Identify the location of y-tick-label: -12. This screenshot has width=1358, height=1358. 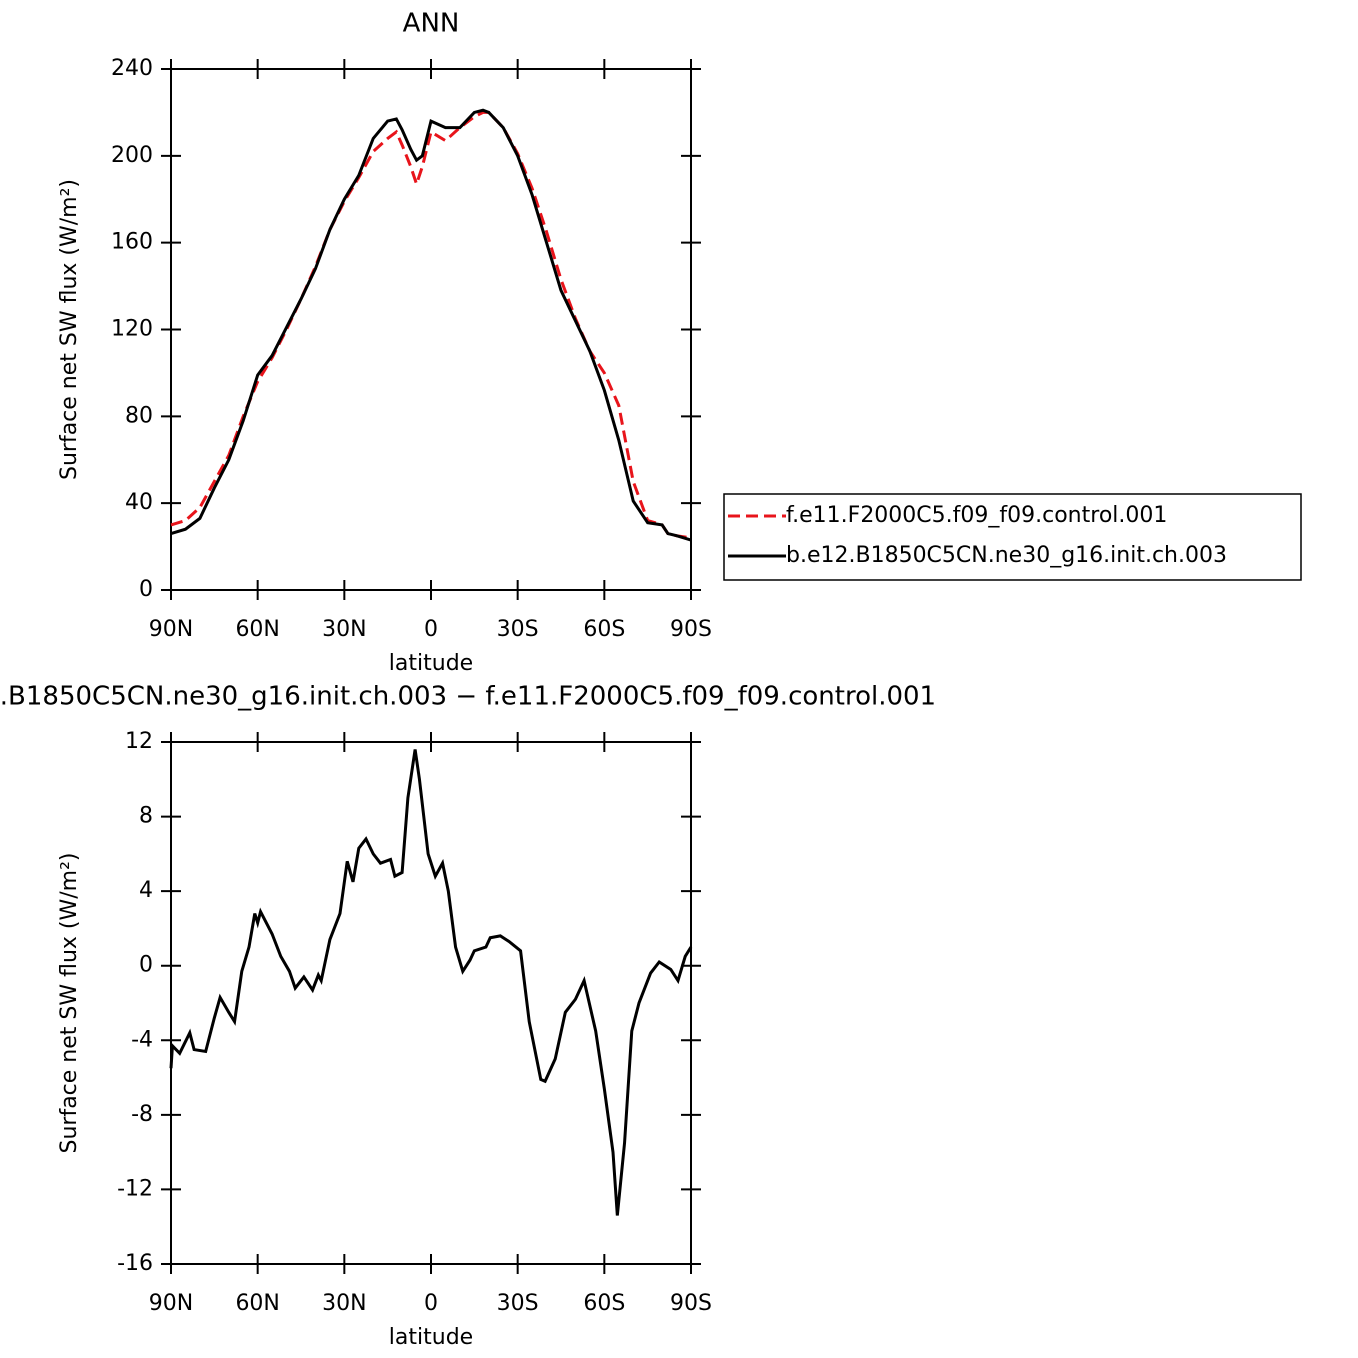
(135, 1188).